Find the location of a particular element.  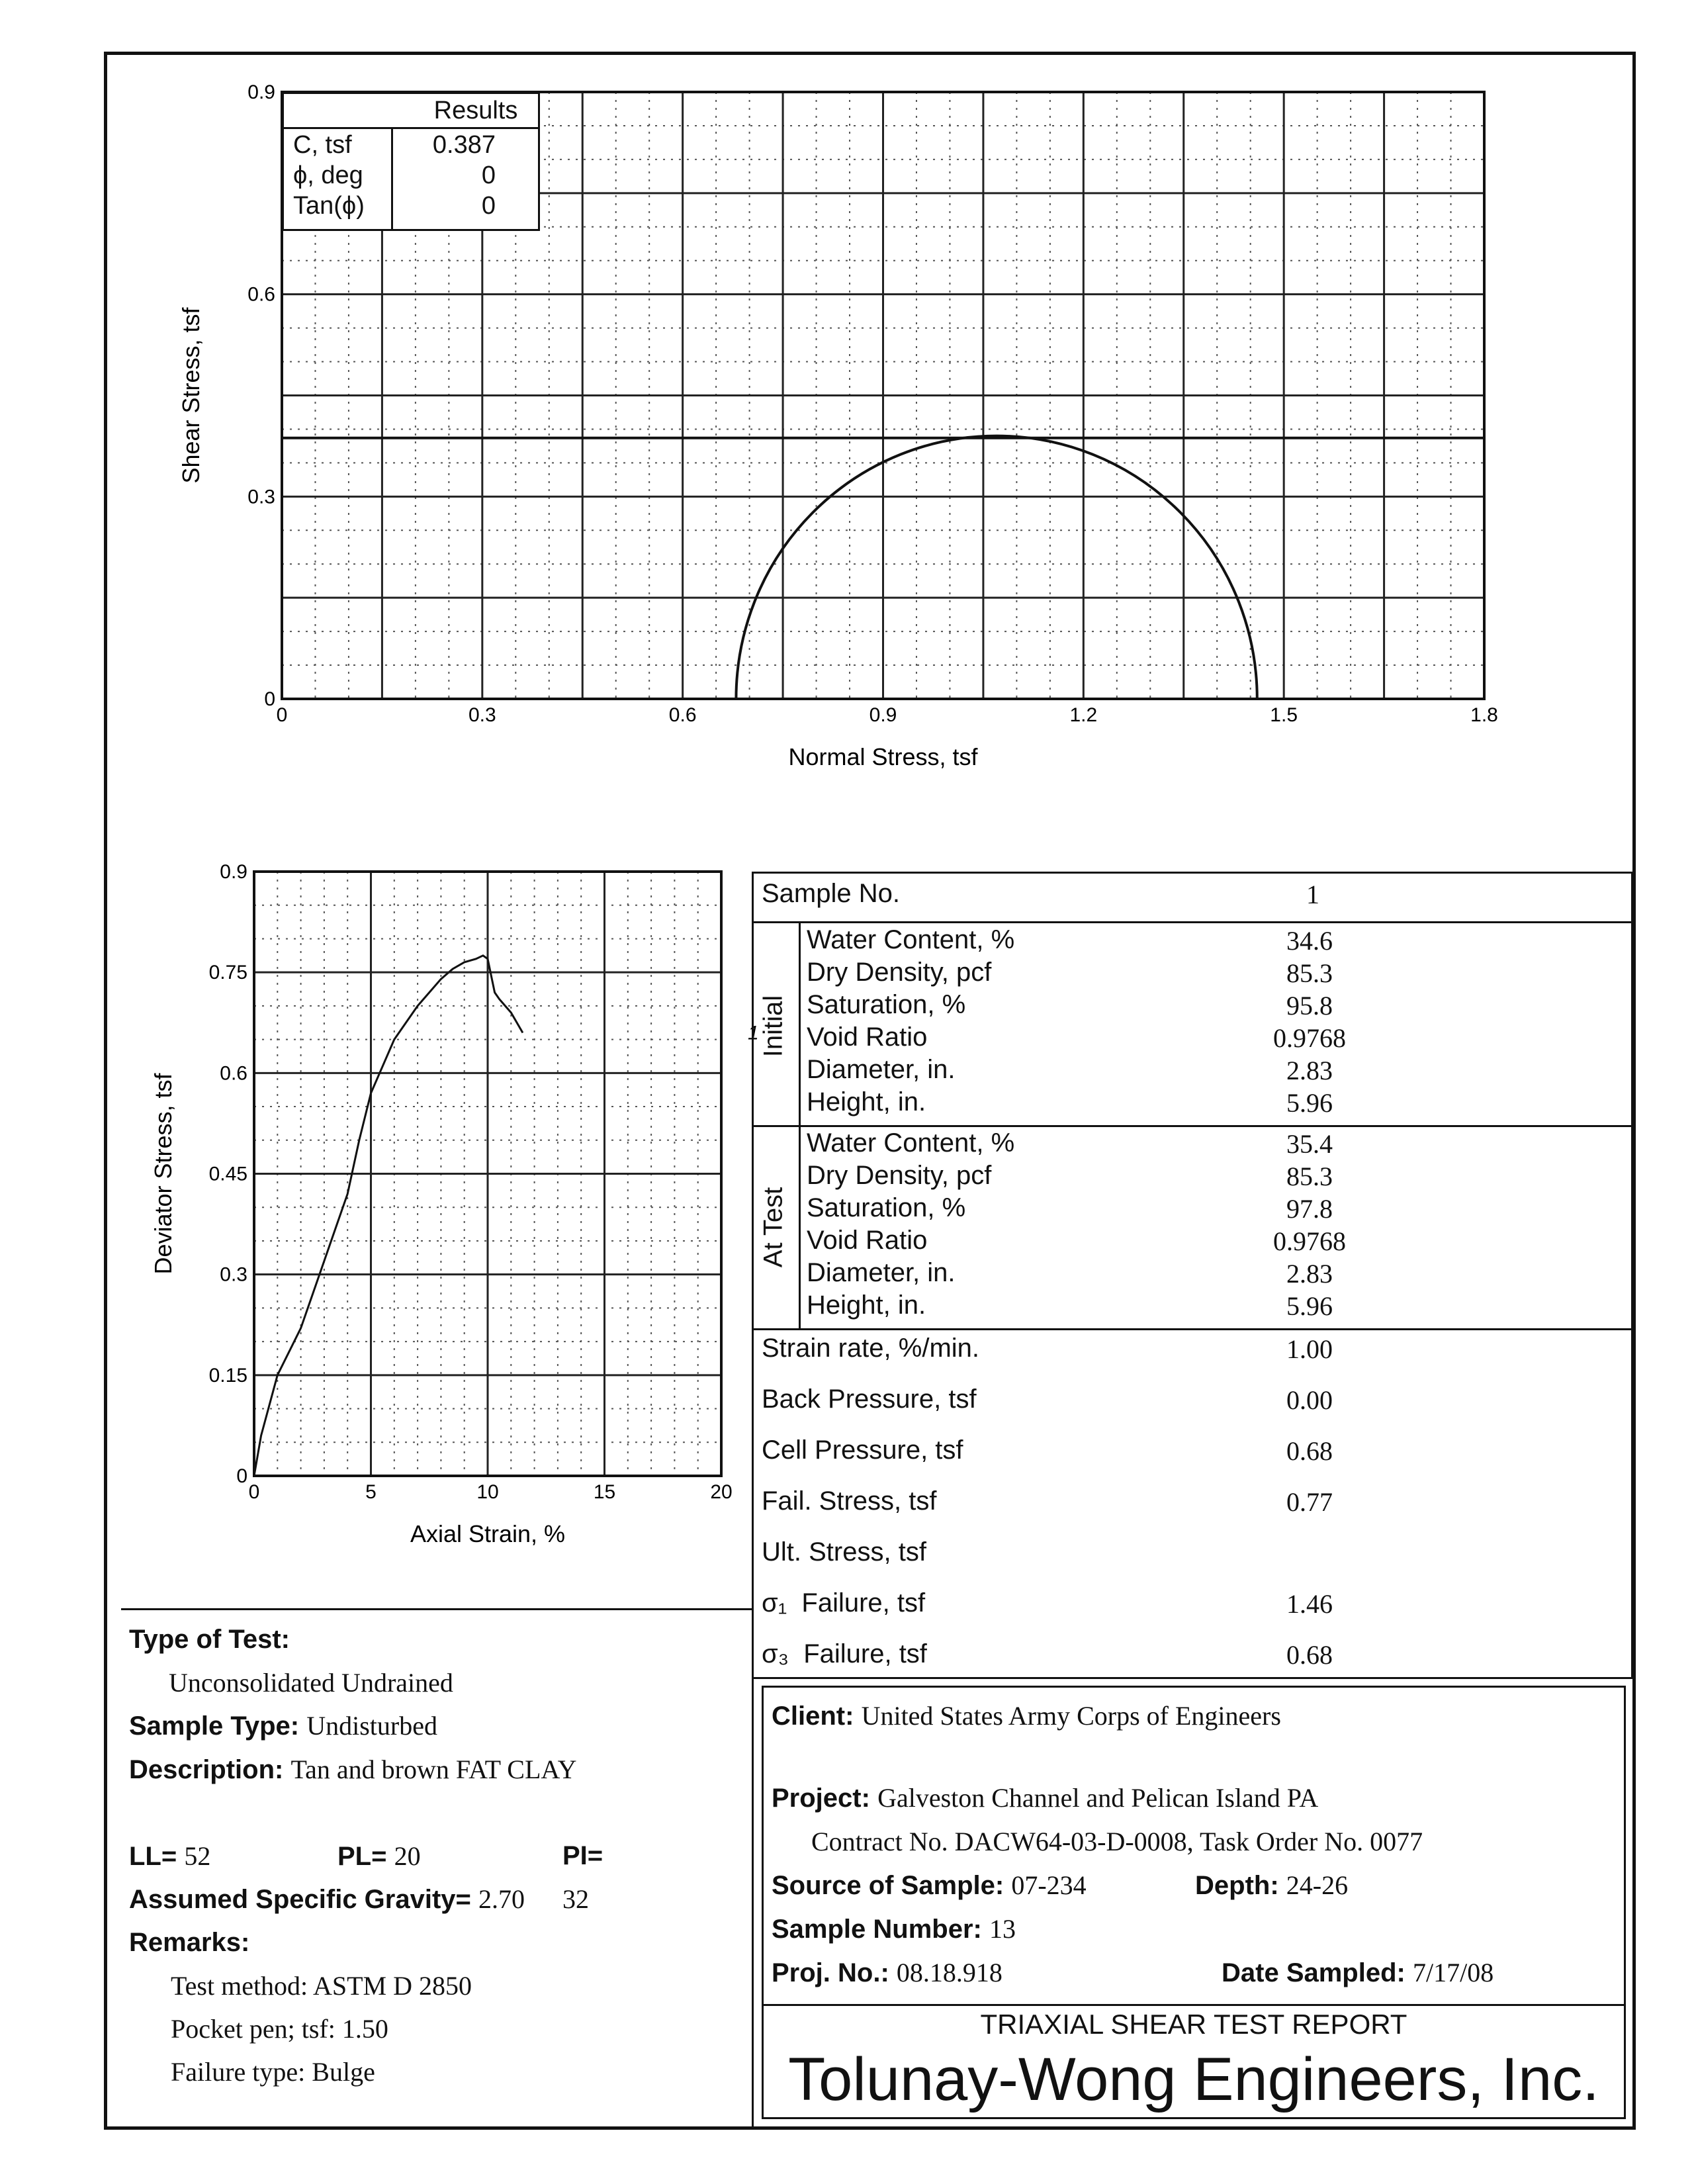

property-label: Ult. Stress, tsf is located at coordinates (844, 1552).